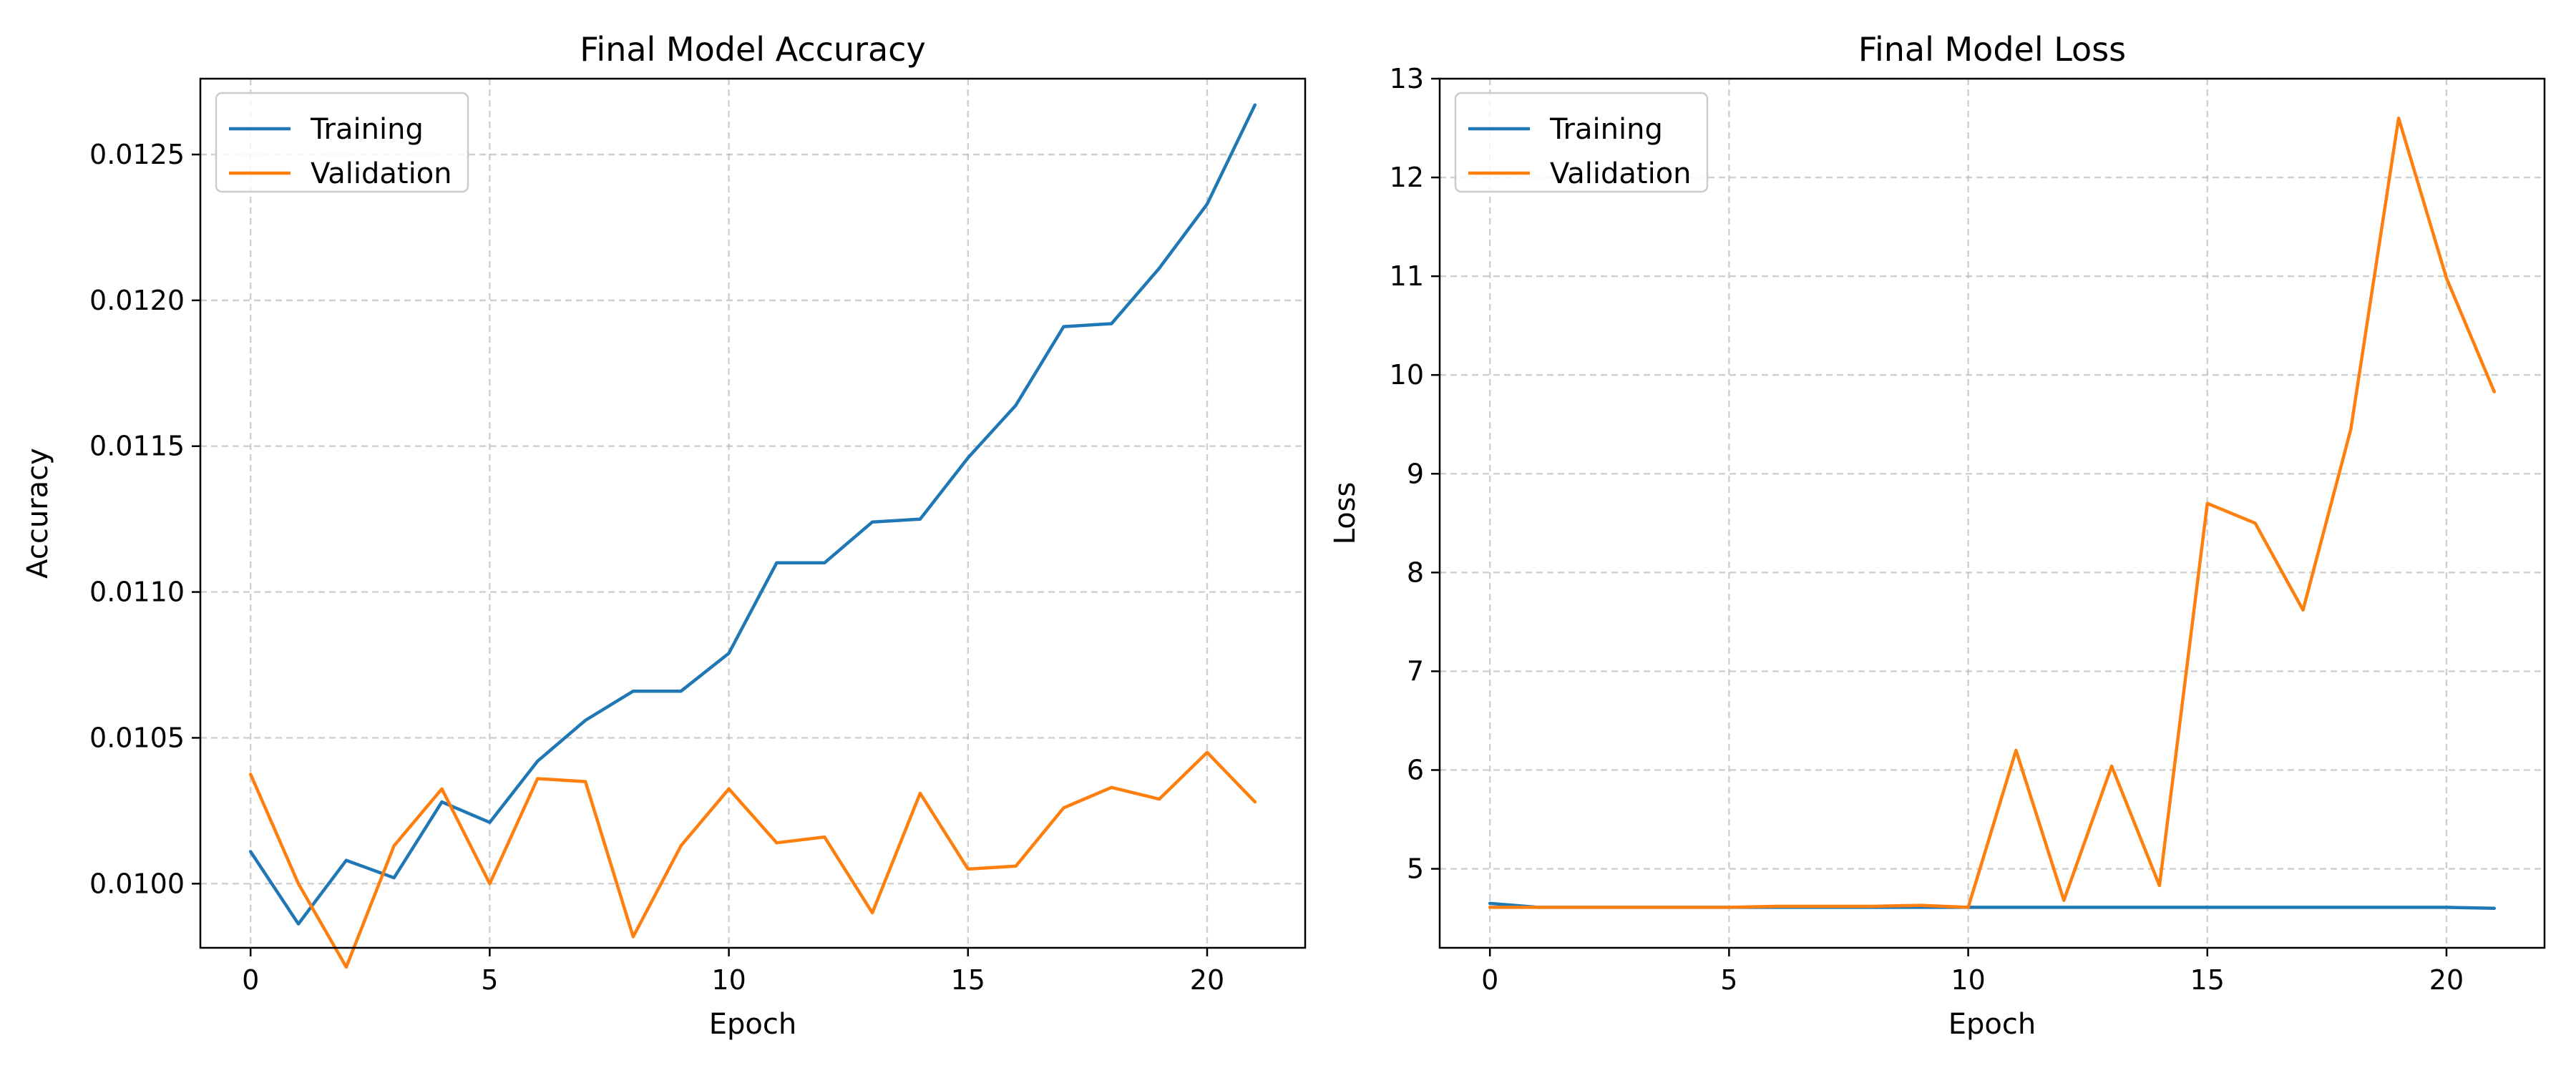 Image resolution: width=2576 pixels, height=1073 pixels. Describe the element at coordinates (137, 155) in the screenshot. I see `y-tick-label: 0.0125` at that location.